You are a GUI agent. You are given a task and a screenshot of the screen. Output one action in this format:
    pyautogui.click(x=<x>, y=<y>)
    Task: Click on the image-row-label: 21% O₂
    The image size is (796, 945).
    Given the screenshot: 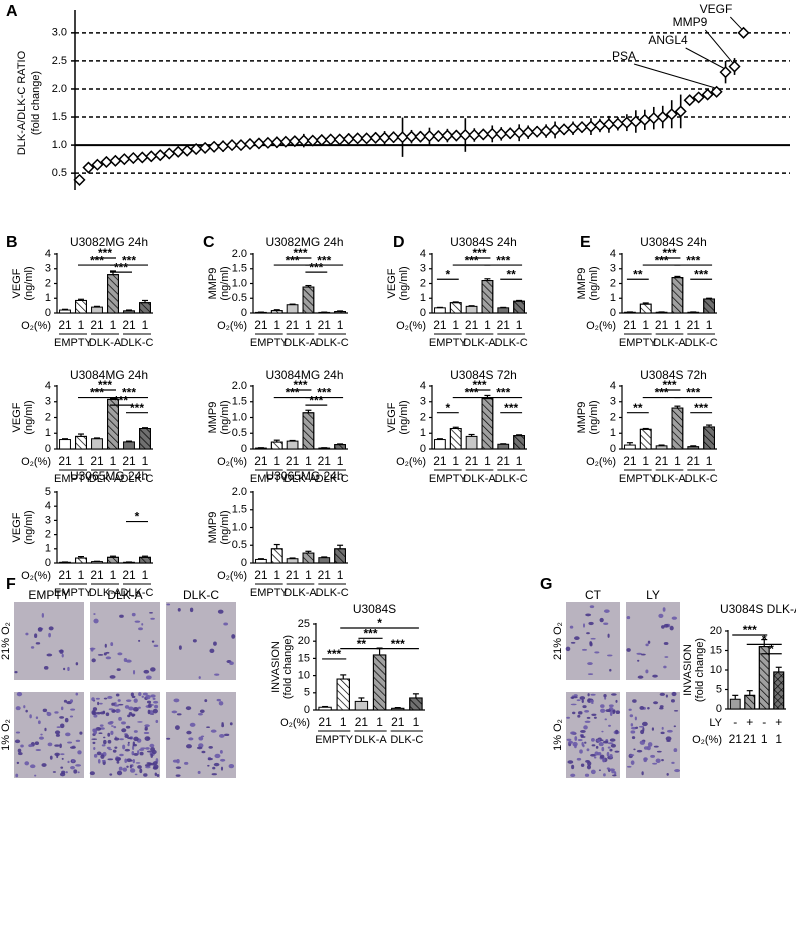 What is the action you would take?
    pyautogui.click(x=6, y=641)
    